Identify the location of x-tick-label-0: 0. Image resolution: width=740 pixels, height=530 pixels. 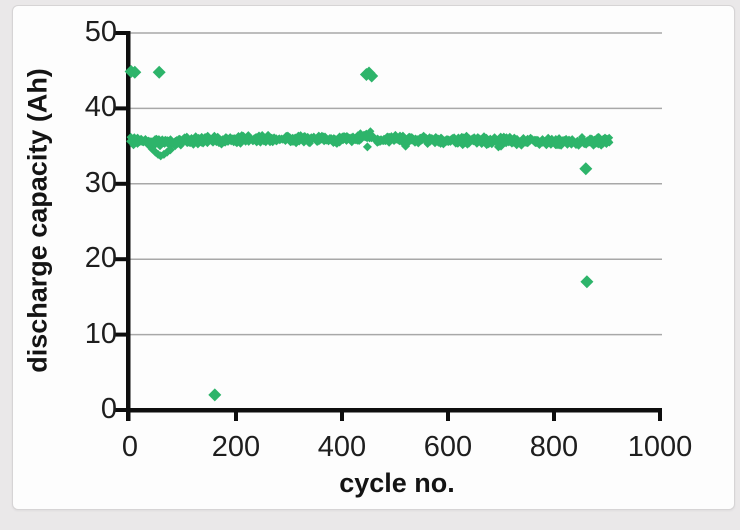
(130, 447).